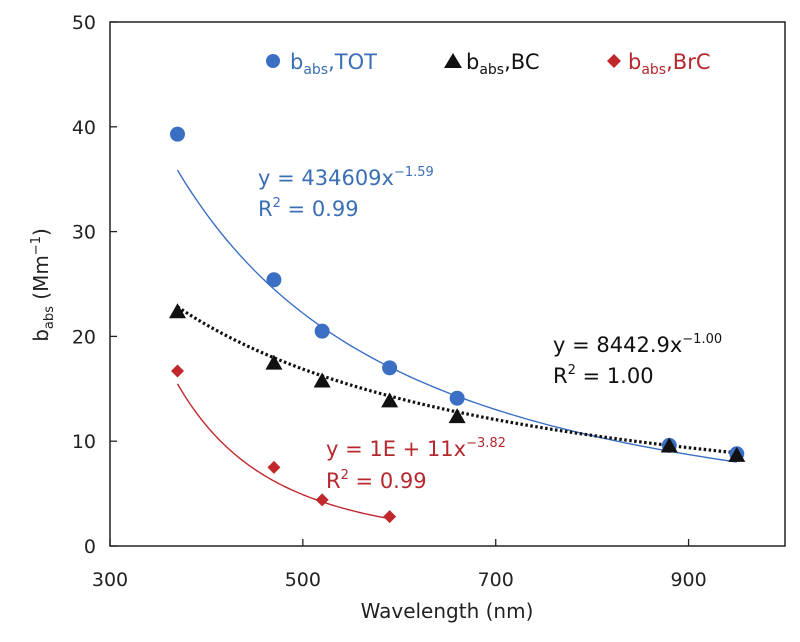  I want to click on equation-tot-line: y = 434609x, so click(326, 178).